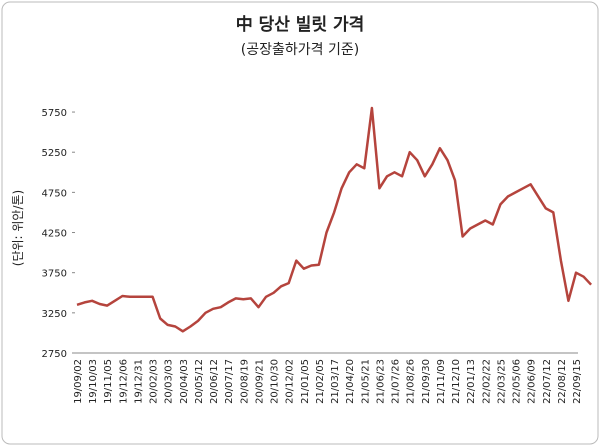 This screenshot has width=600, height=446. What do you see at coordinates (300, 24) in the screenshot?
I see `chart-title: 中 당산 빌릿 가격` at bounding box center [300, 24].